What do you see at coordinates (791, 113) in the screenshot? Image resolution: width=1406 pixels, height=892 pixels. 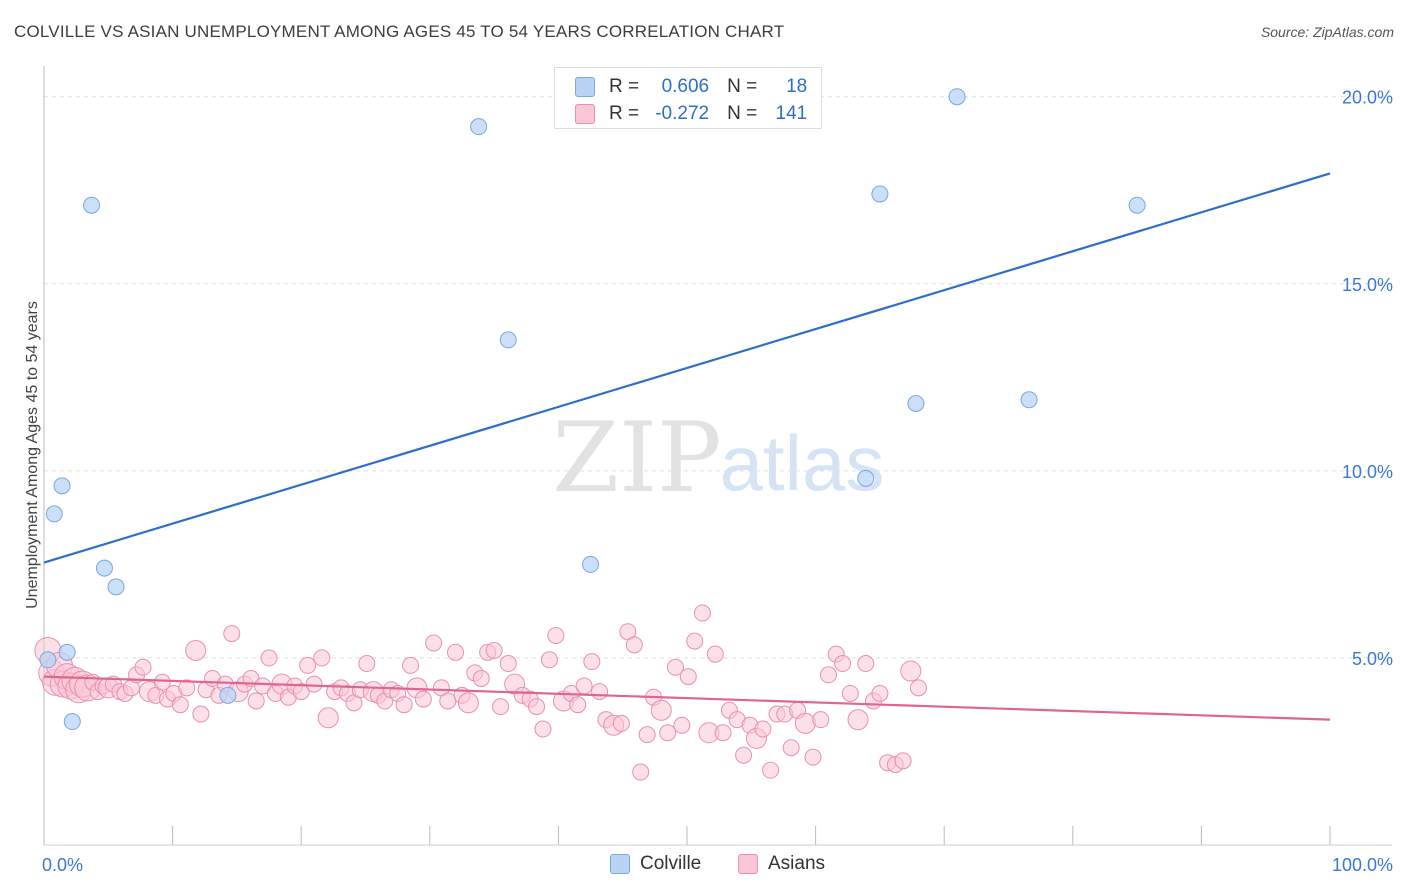 I see `asians-n-value: 141` at bounding box center [791, 113].